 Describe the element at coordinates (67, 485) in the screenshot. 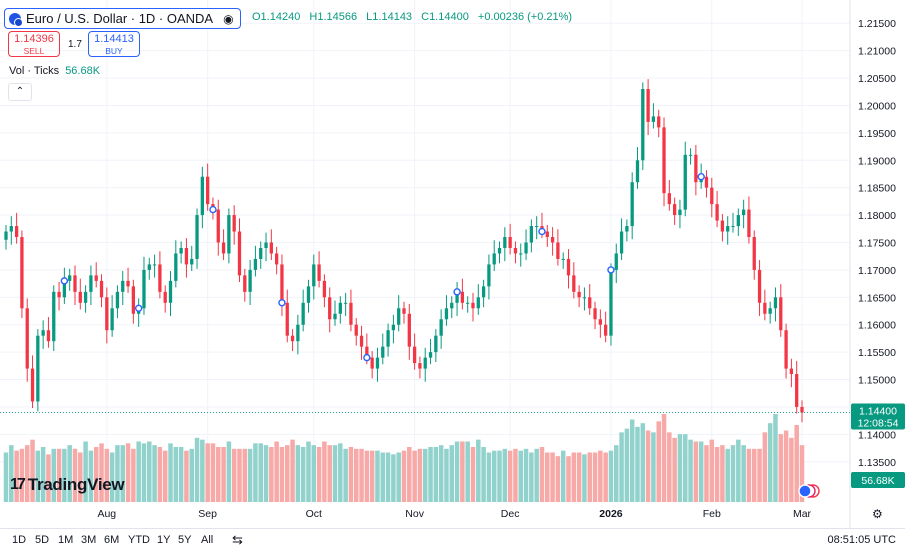

I see `tradingview-logo: 17 TradingView` at that location.